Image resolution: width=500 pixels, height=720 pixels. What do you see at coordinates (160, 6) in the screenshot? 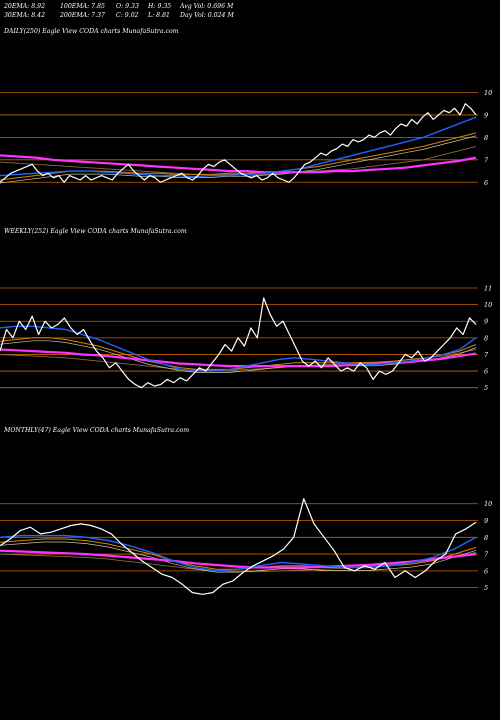
I see `high-value: H: 9.35` at bounding box center [160, 6].